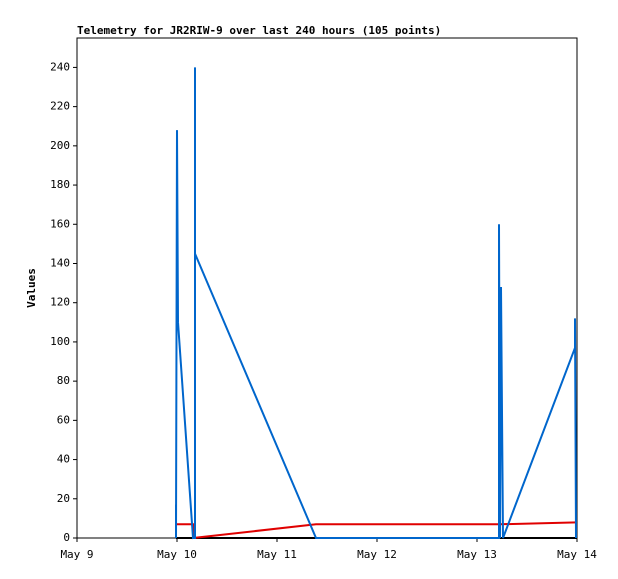  What do you see at coordinates (63, 459) in the screenshot?
I see `y-tick-label: 40` at bounding box center [63, 459].